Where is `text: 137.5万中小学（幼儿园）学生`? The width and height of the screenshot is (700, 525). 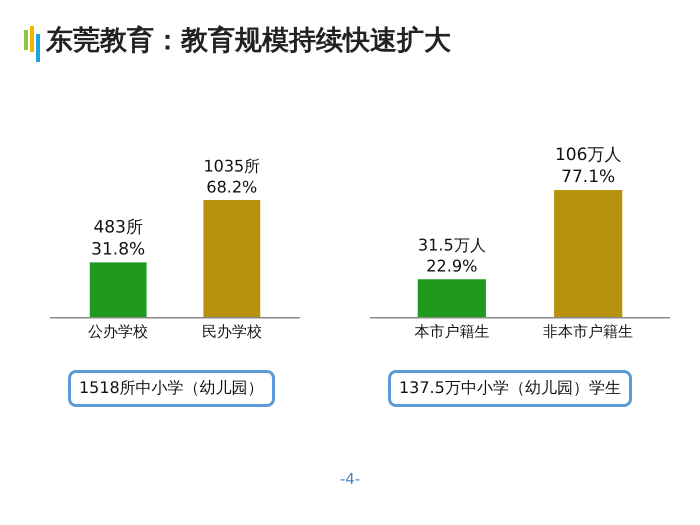 text: 137.5万中小学（幼儿园）学生 is located at coordinates (510, 388).